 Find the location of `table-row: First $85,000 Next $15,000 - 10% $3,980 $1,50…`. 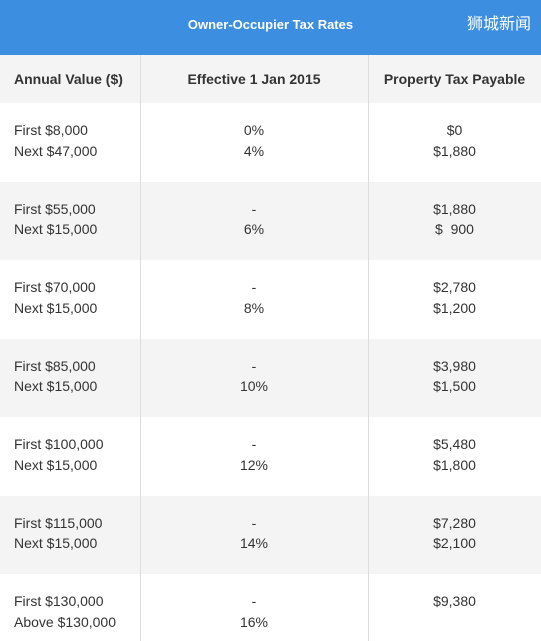

table-row: First $85,000 Next $15,000 - 10% $3,980 $1,50… is located at coordinates (270, 377).